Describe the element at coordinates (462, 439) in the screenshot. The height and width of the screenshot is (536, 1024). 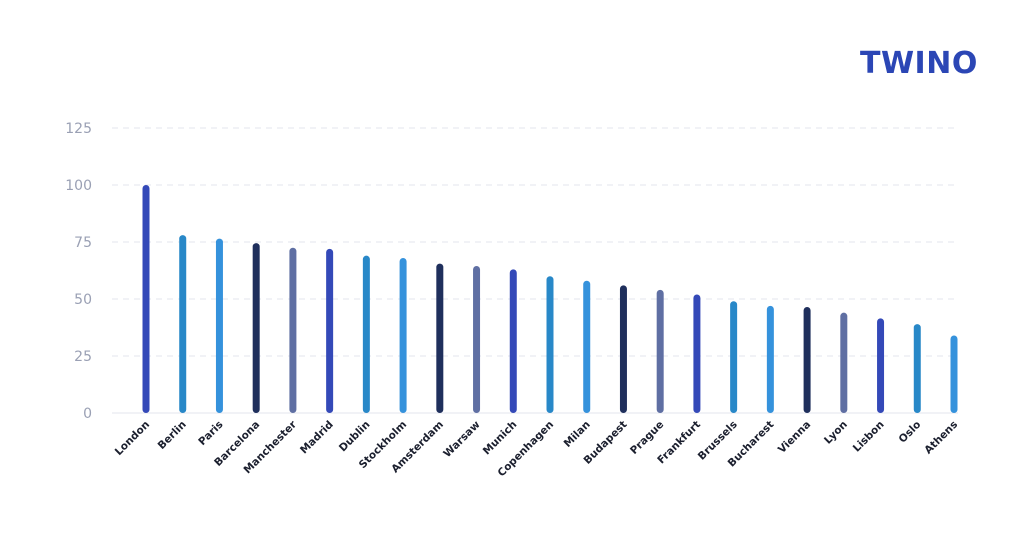
I see `x-tick-label: Warsaw` at that location.